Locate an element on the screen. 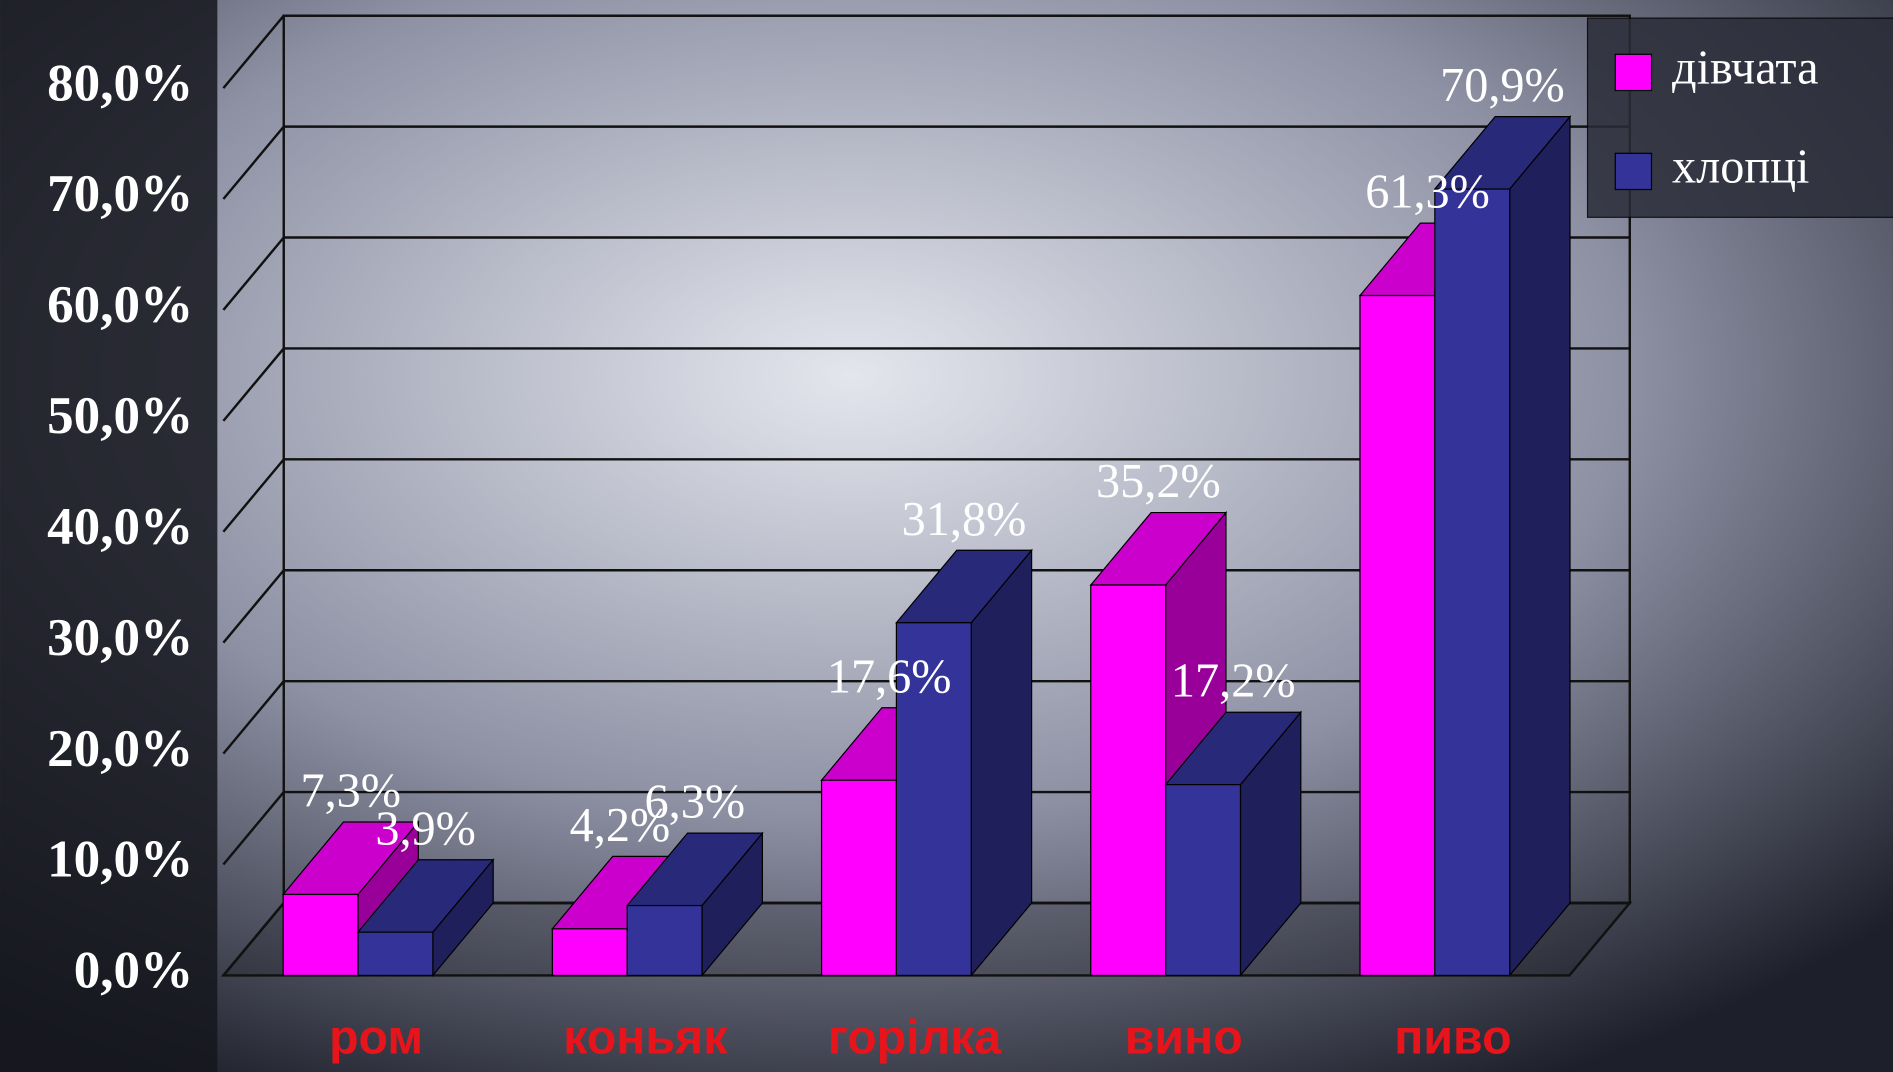 This screenshot has width=1893, height=1072. y-tick-label: 10,0% is located at coordinates (120, 860).